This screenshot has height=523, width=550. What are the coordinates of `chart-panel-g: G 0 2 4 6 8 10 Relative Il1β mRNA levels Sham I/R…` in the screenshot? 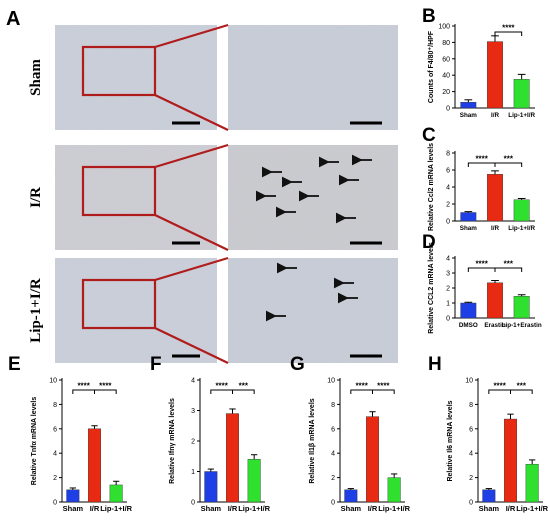 It's located at (350, 433).